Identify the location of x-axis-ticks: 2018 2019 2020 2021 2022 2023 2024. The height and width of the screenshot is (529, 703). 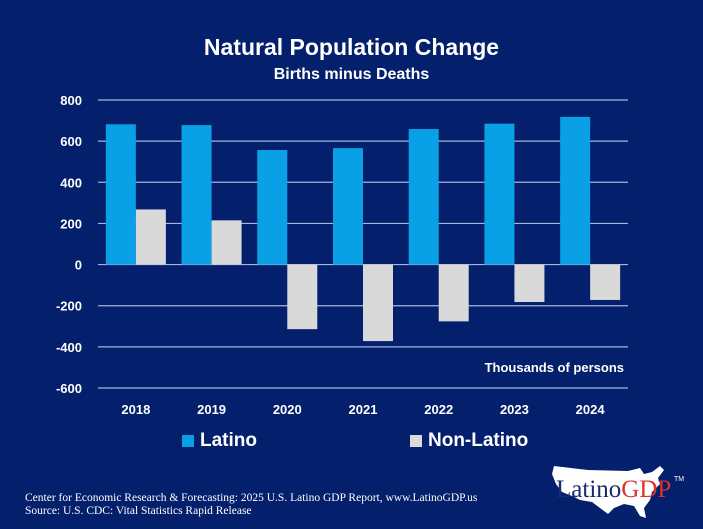
(363, 409).